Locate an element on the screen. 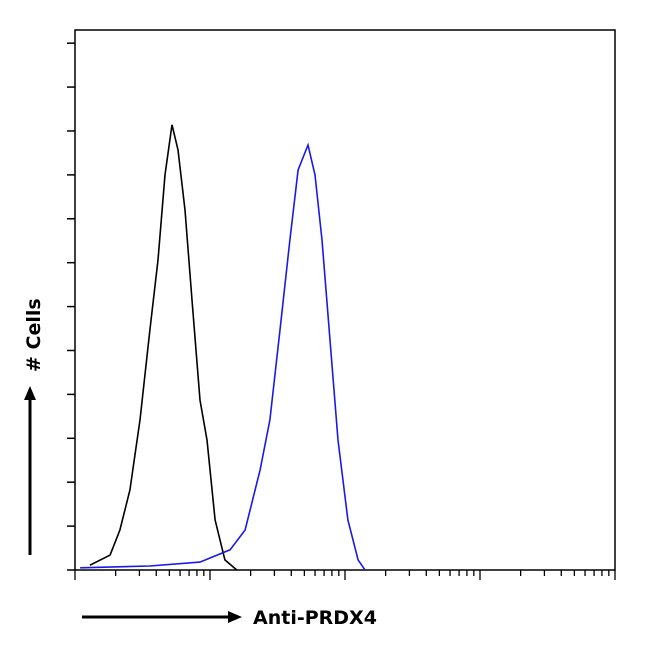  x-axis-label: Anti-PRDX4 is located at coordinates (315, 618).